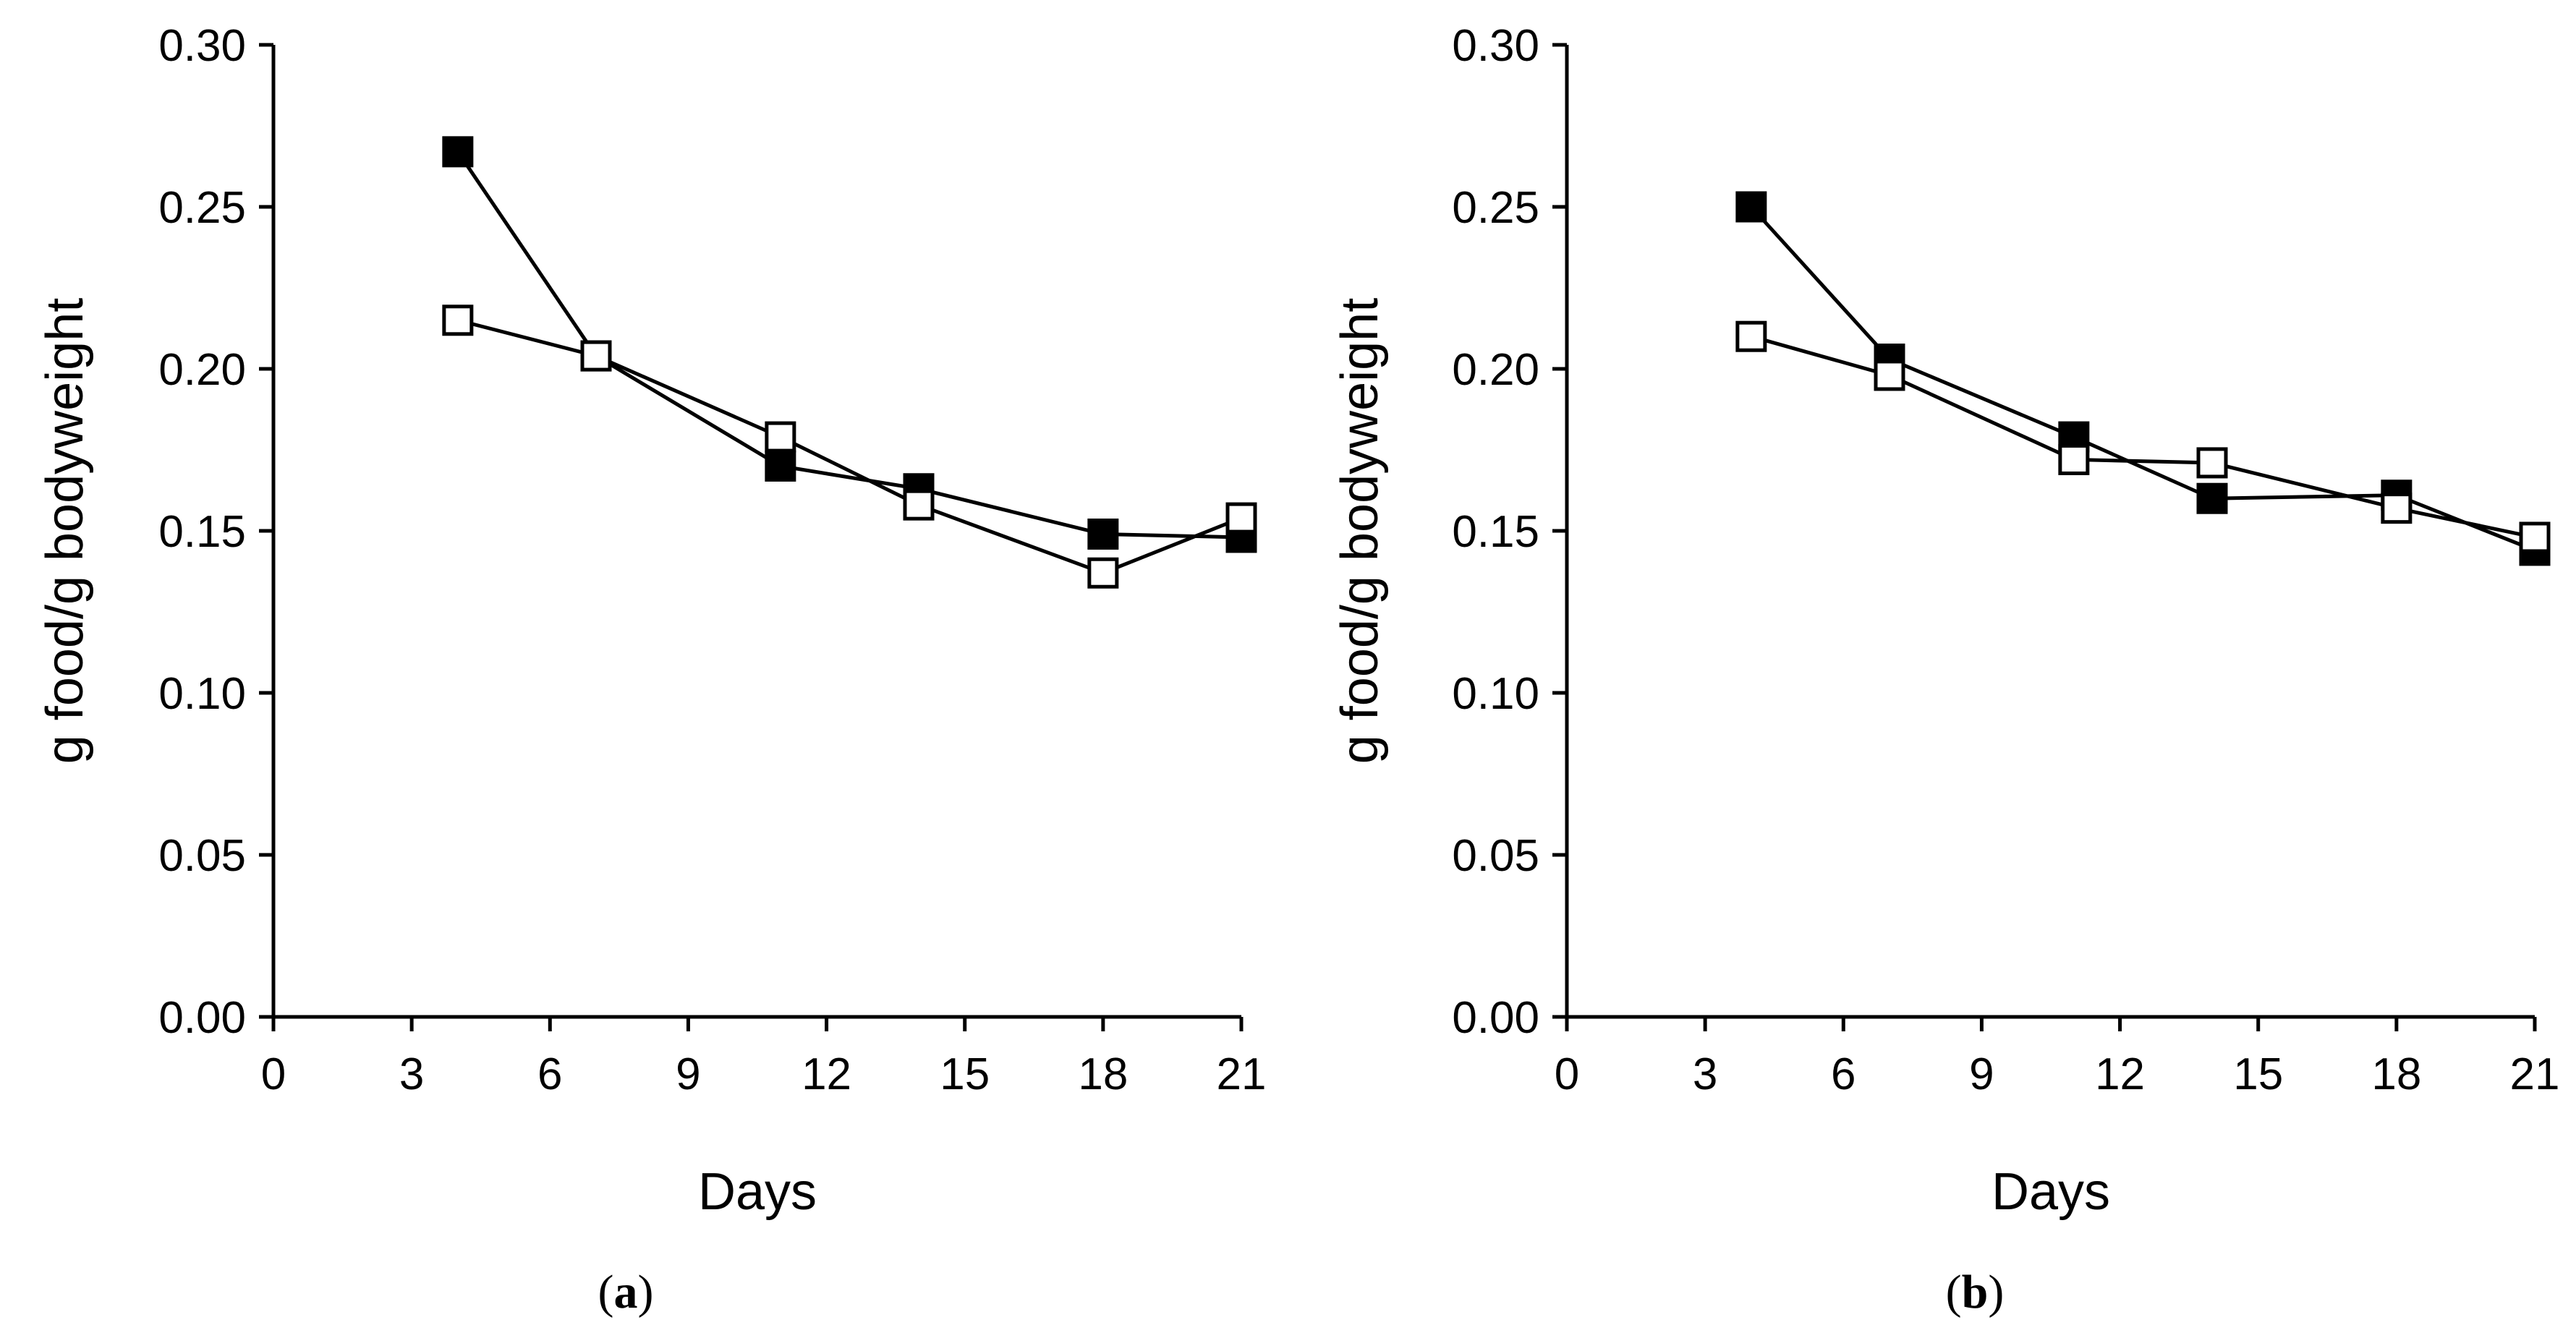 Image resolution: width=2576 pixels, height=1338 pixels. What do you see at coordinates (626, 1292) in the screenshot?
I see `panel-caption: (a)` at bounding box center [626, 1292].